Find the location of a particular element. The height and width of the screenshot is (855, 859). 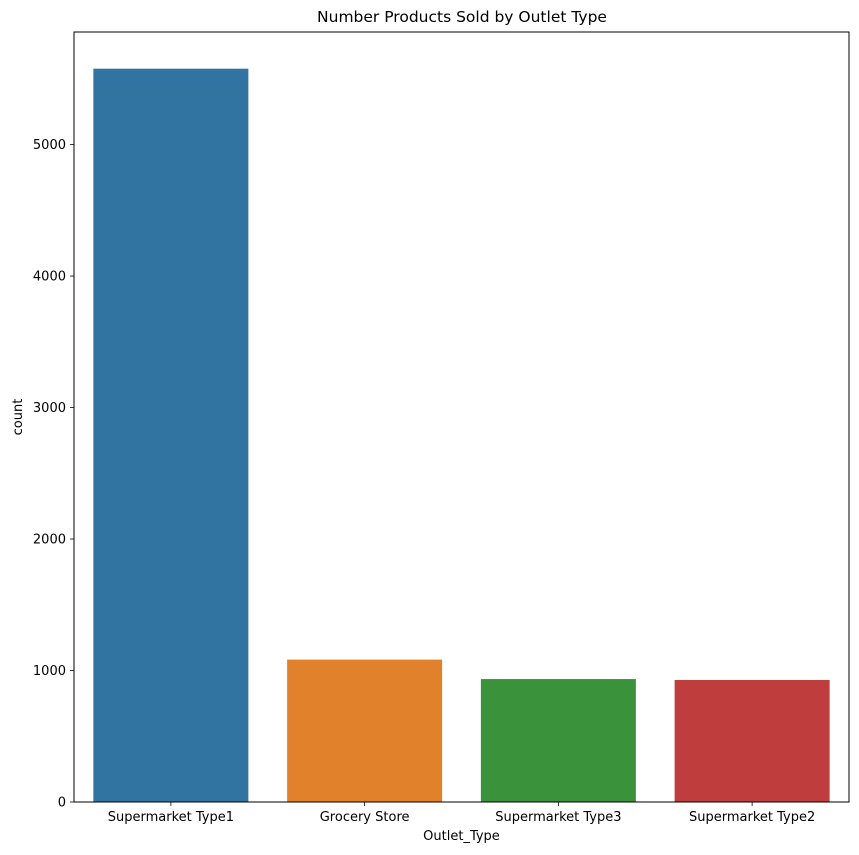

y-tick-label: 4000 is located at coordinates (49, 277).